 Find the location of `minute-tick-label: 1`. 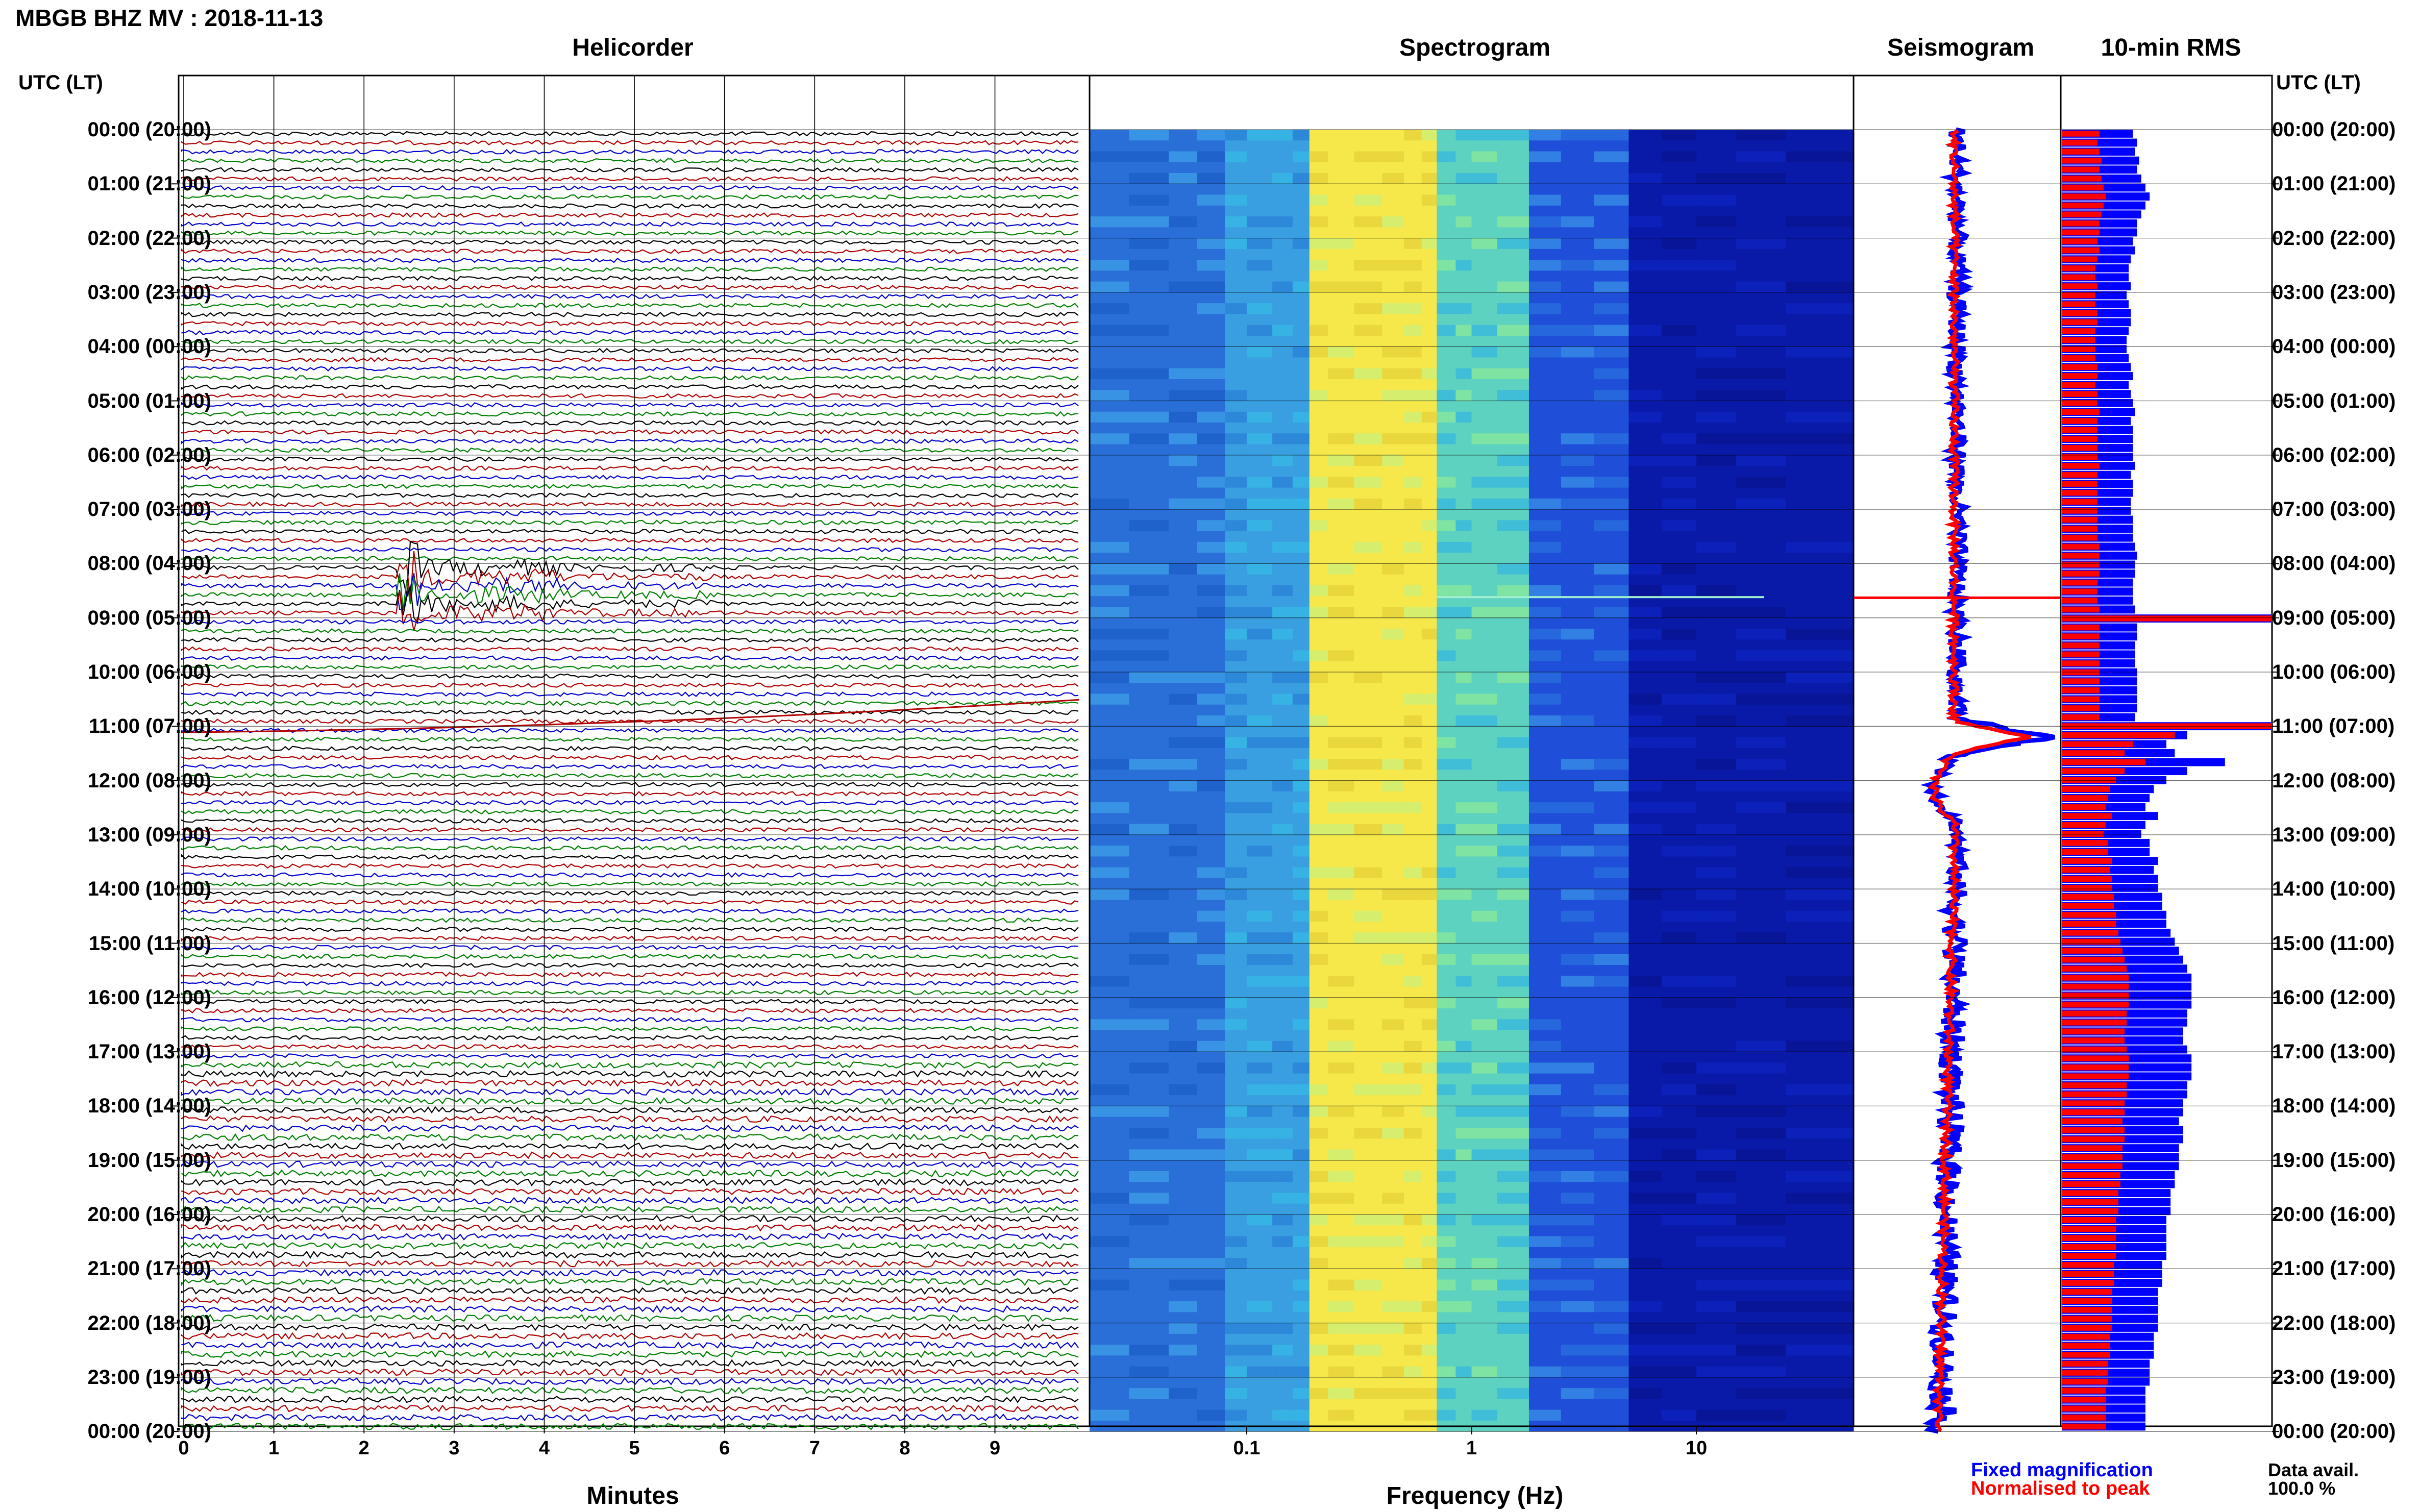

minute-tick-label: 1 is located at coordinates (274, 1448).